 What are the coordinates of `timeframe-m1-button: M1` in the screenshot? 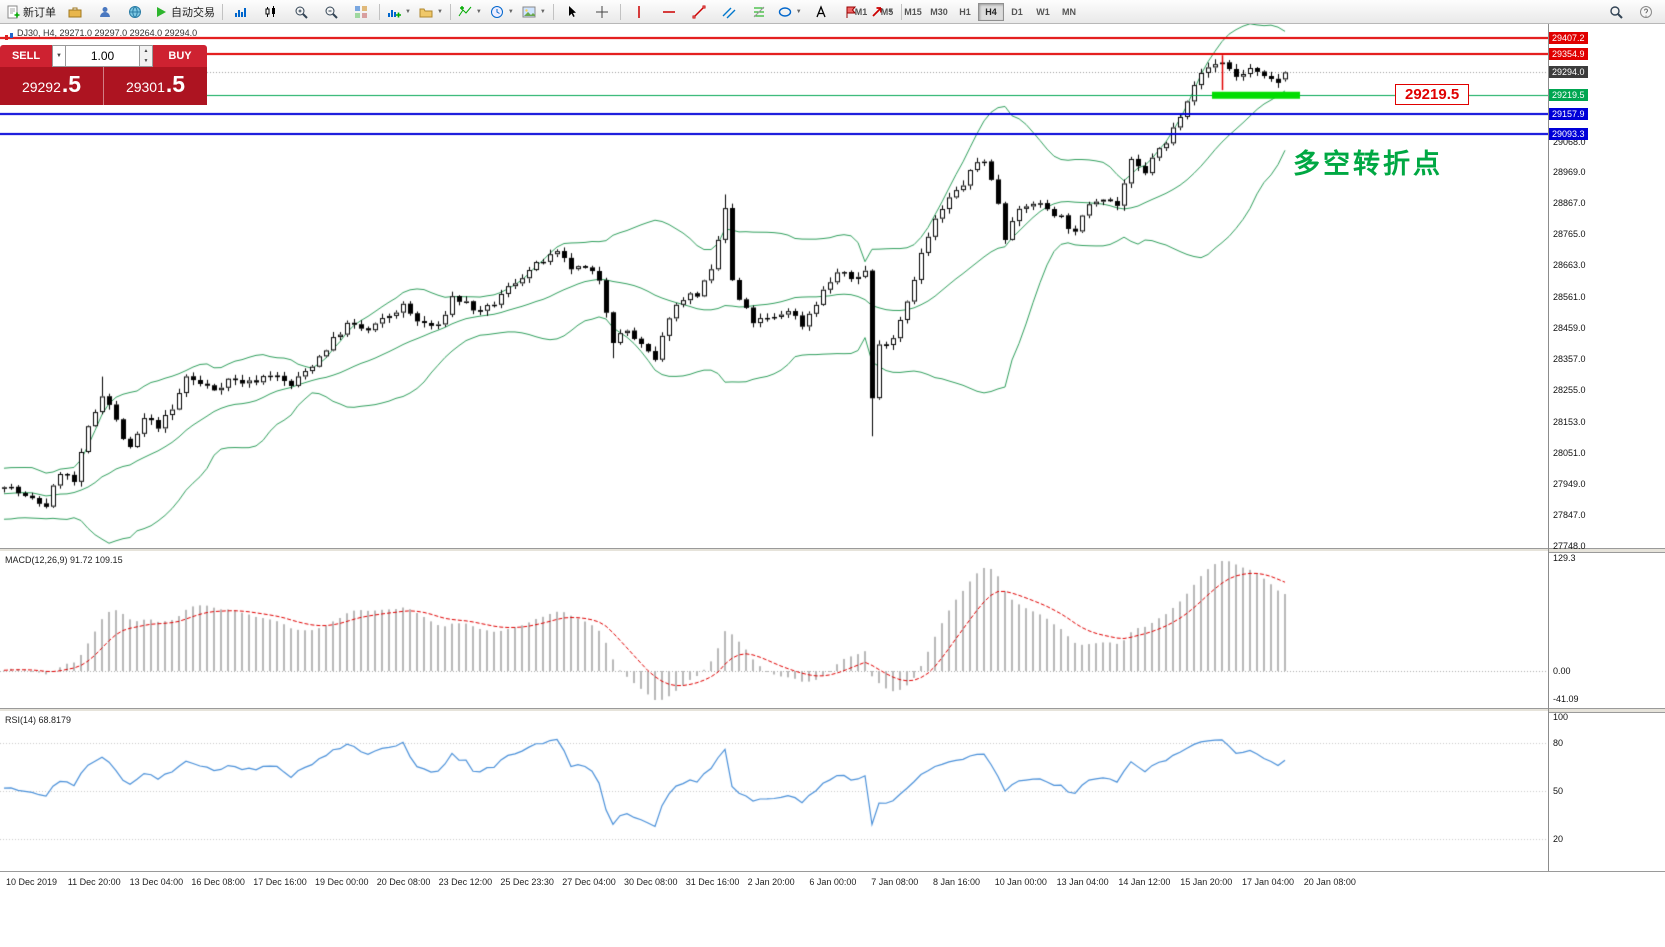 It's located at (861, 12).